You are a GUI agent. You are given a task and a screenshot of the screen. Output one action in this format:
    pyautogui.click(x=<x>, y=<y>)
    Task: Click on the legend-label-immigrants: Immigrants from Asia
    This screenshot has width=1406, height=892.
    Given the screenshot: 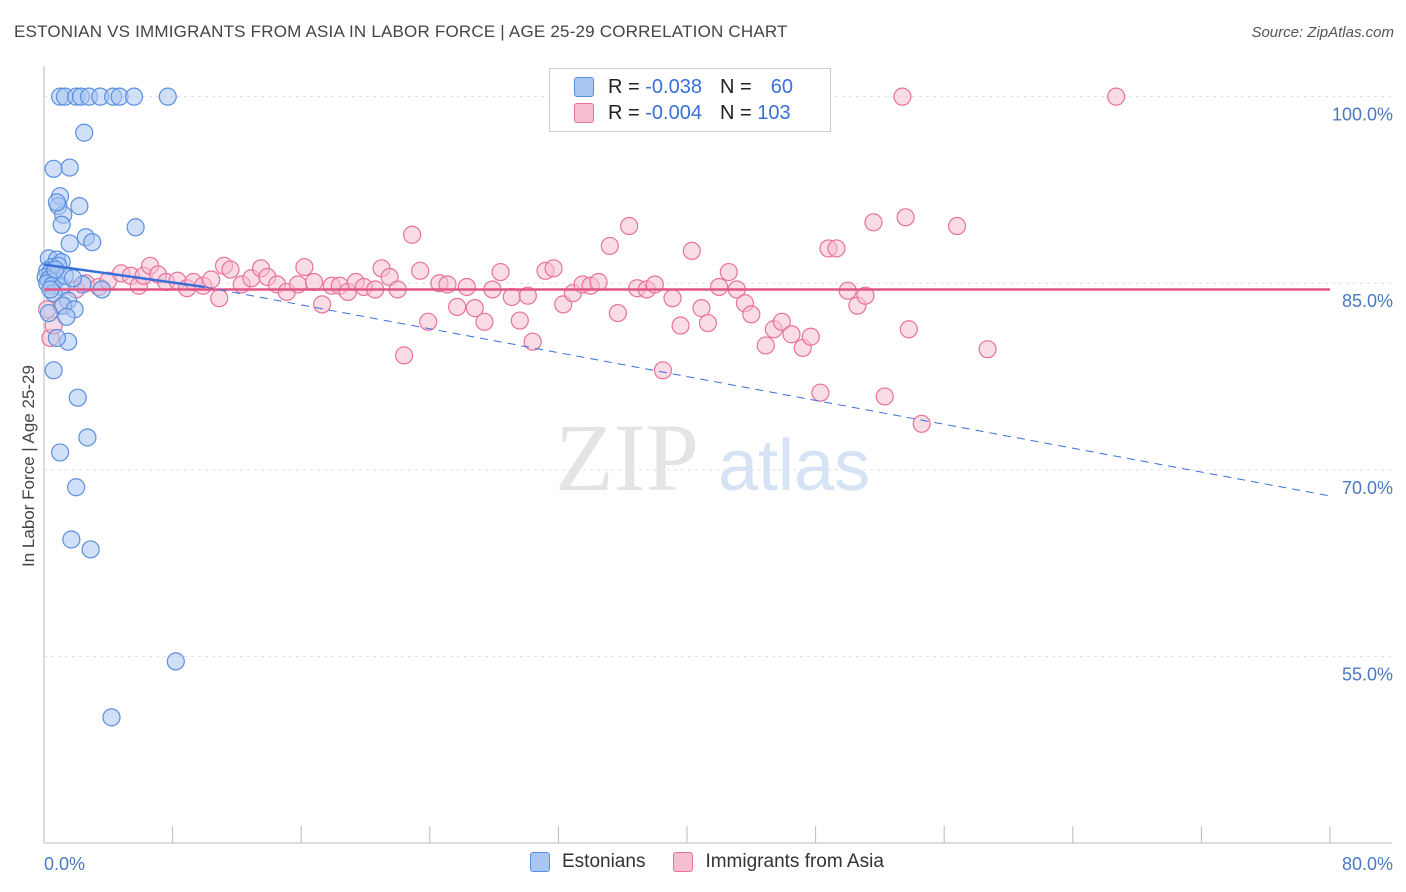 What is the action you would take?
    pyautogui.click(x=794, y=861)
    